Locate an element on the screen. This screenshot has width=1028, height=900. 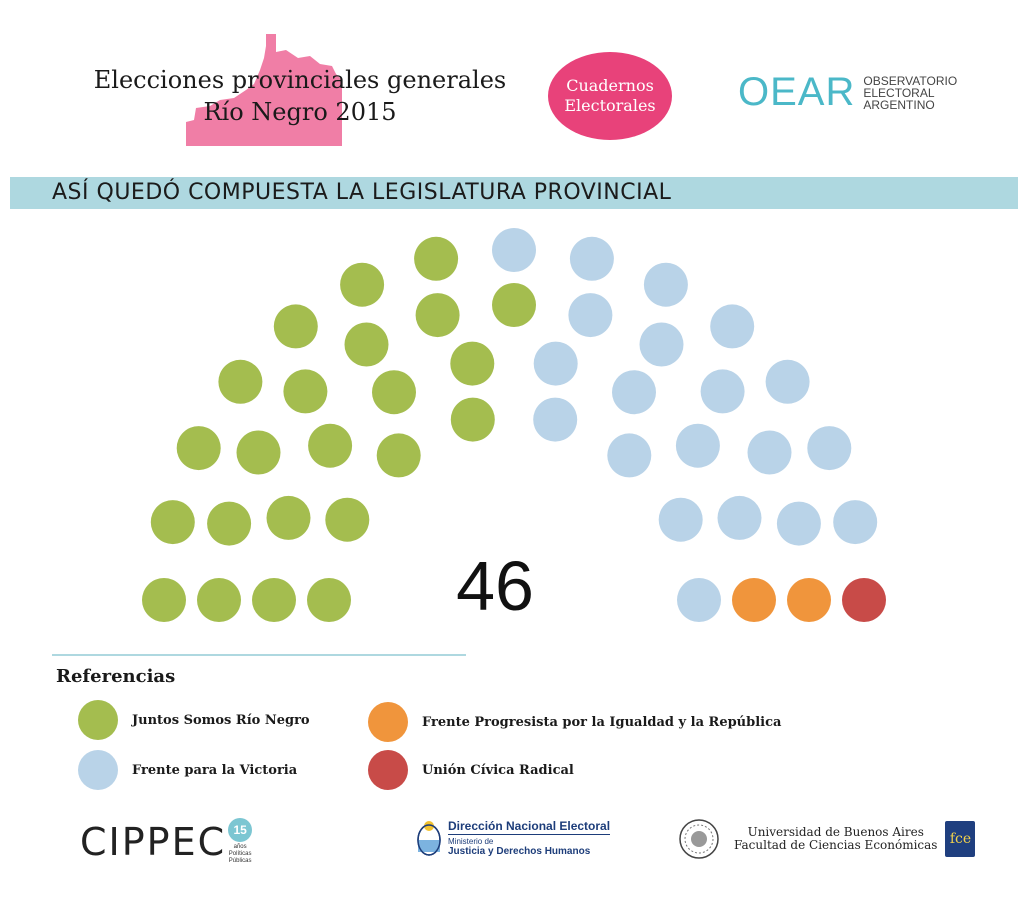
cippec-logo: CIPPEC 15 años Políticas Públicas is located at coordinates (166, 841).